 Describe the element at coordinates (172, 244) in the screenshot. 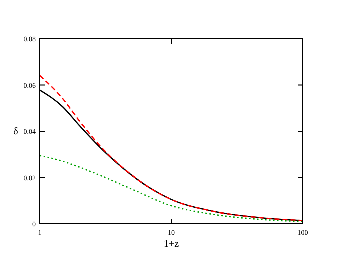

I see `x-axis-title: 1+z` at that location.